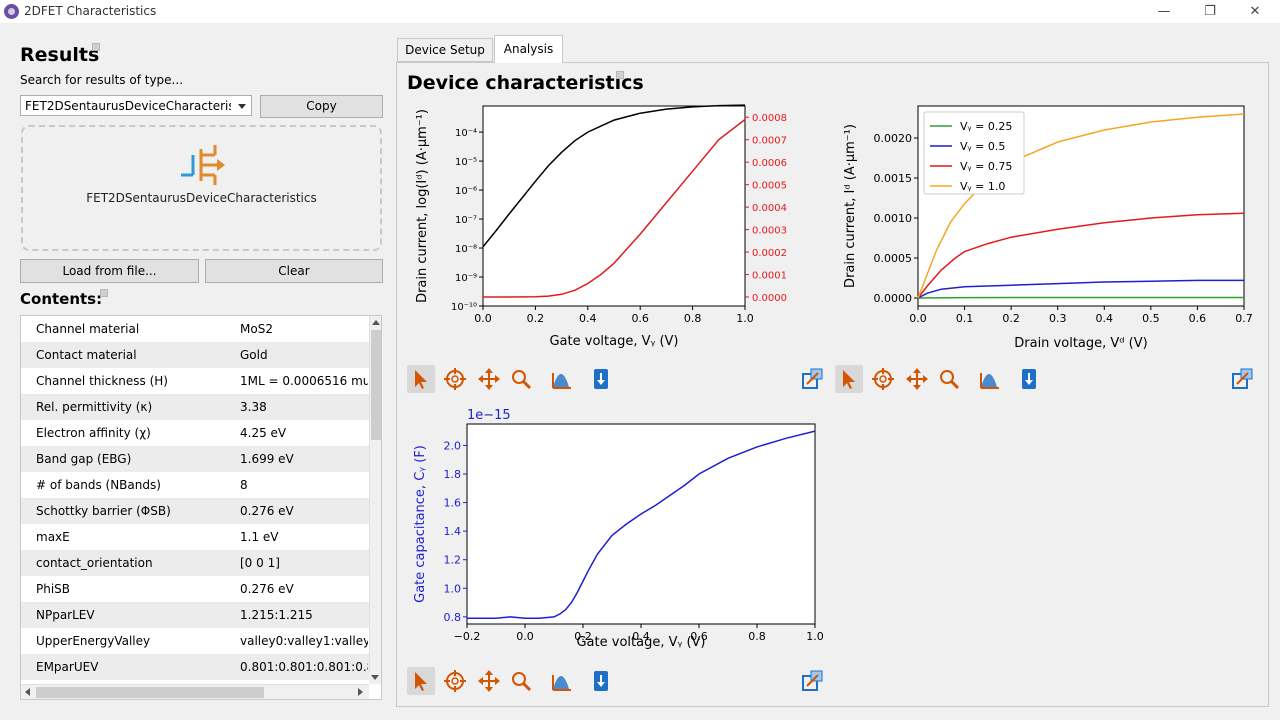  I want to click on legend-box, so click(974, 153).